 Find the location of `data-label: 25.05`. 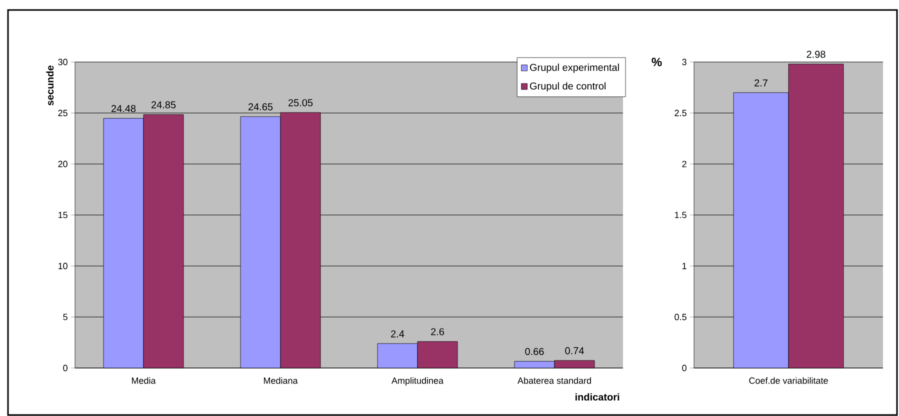

data-label: 25.05 is located at coordinates (300, 102).